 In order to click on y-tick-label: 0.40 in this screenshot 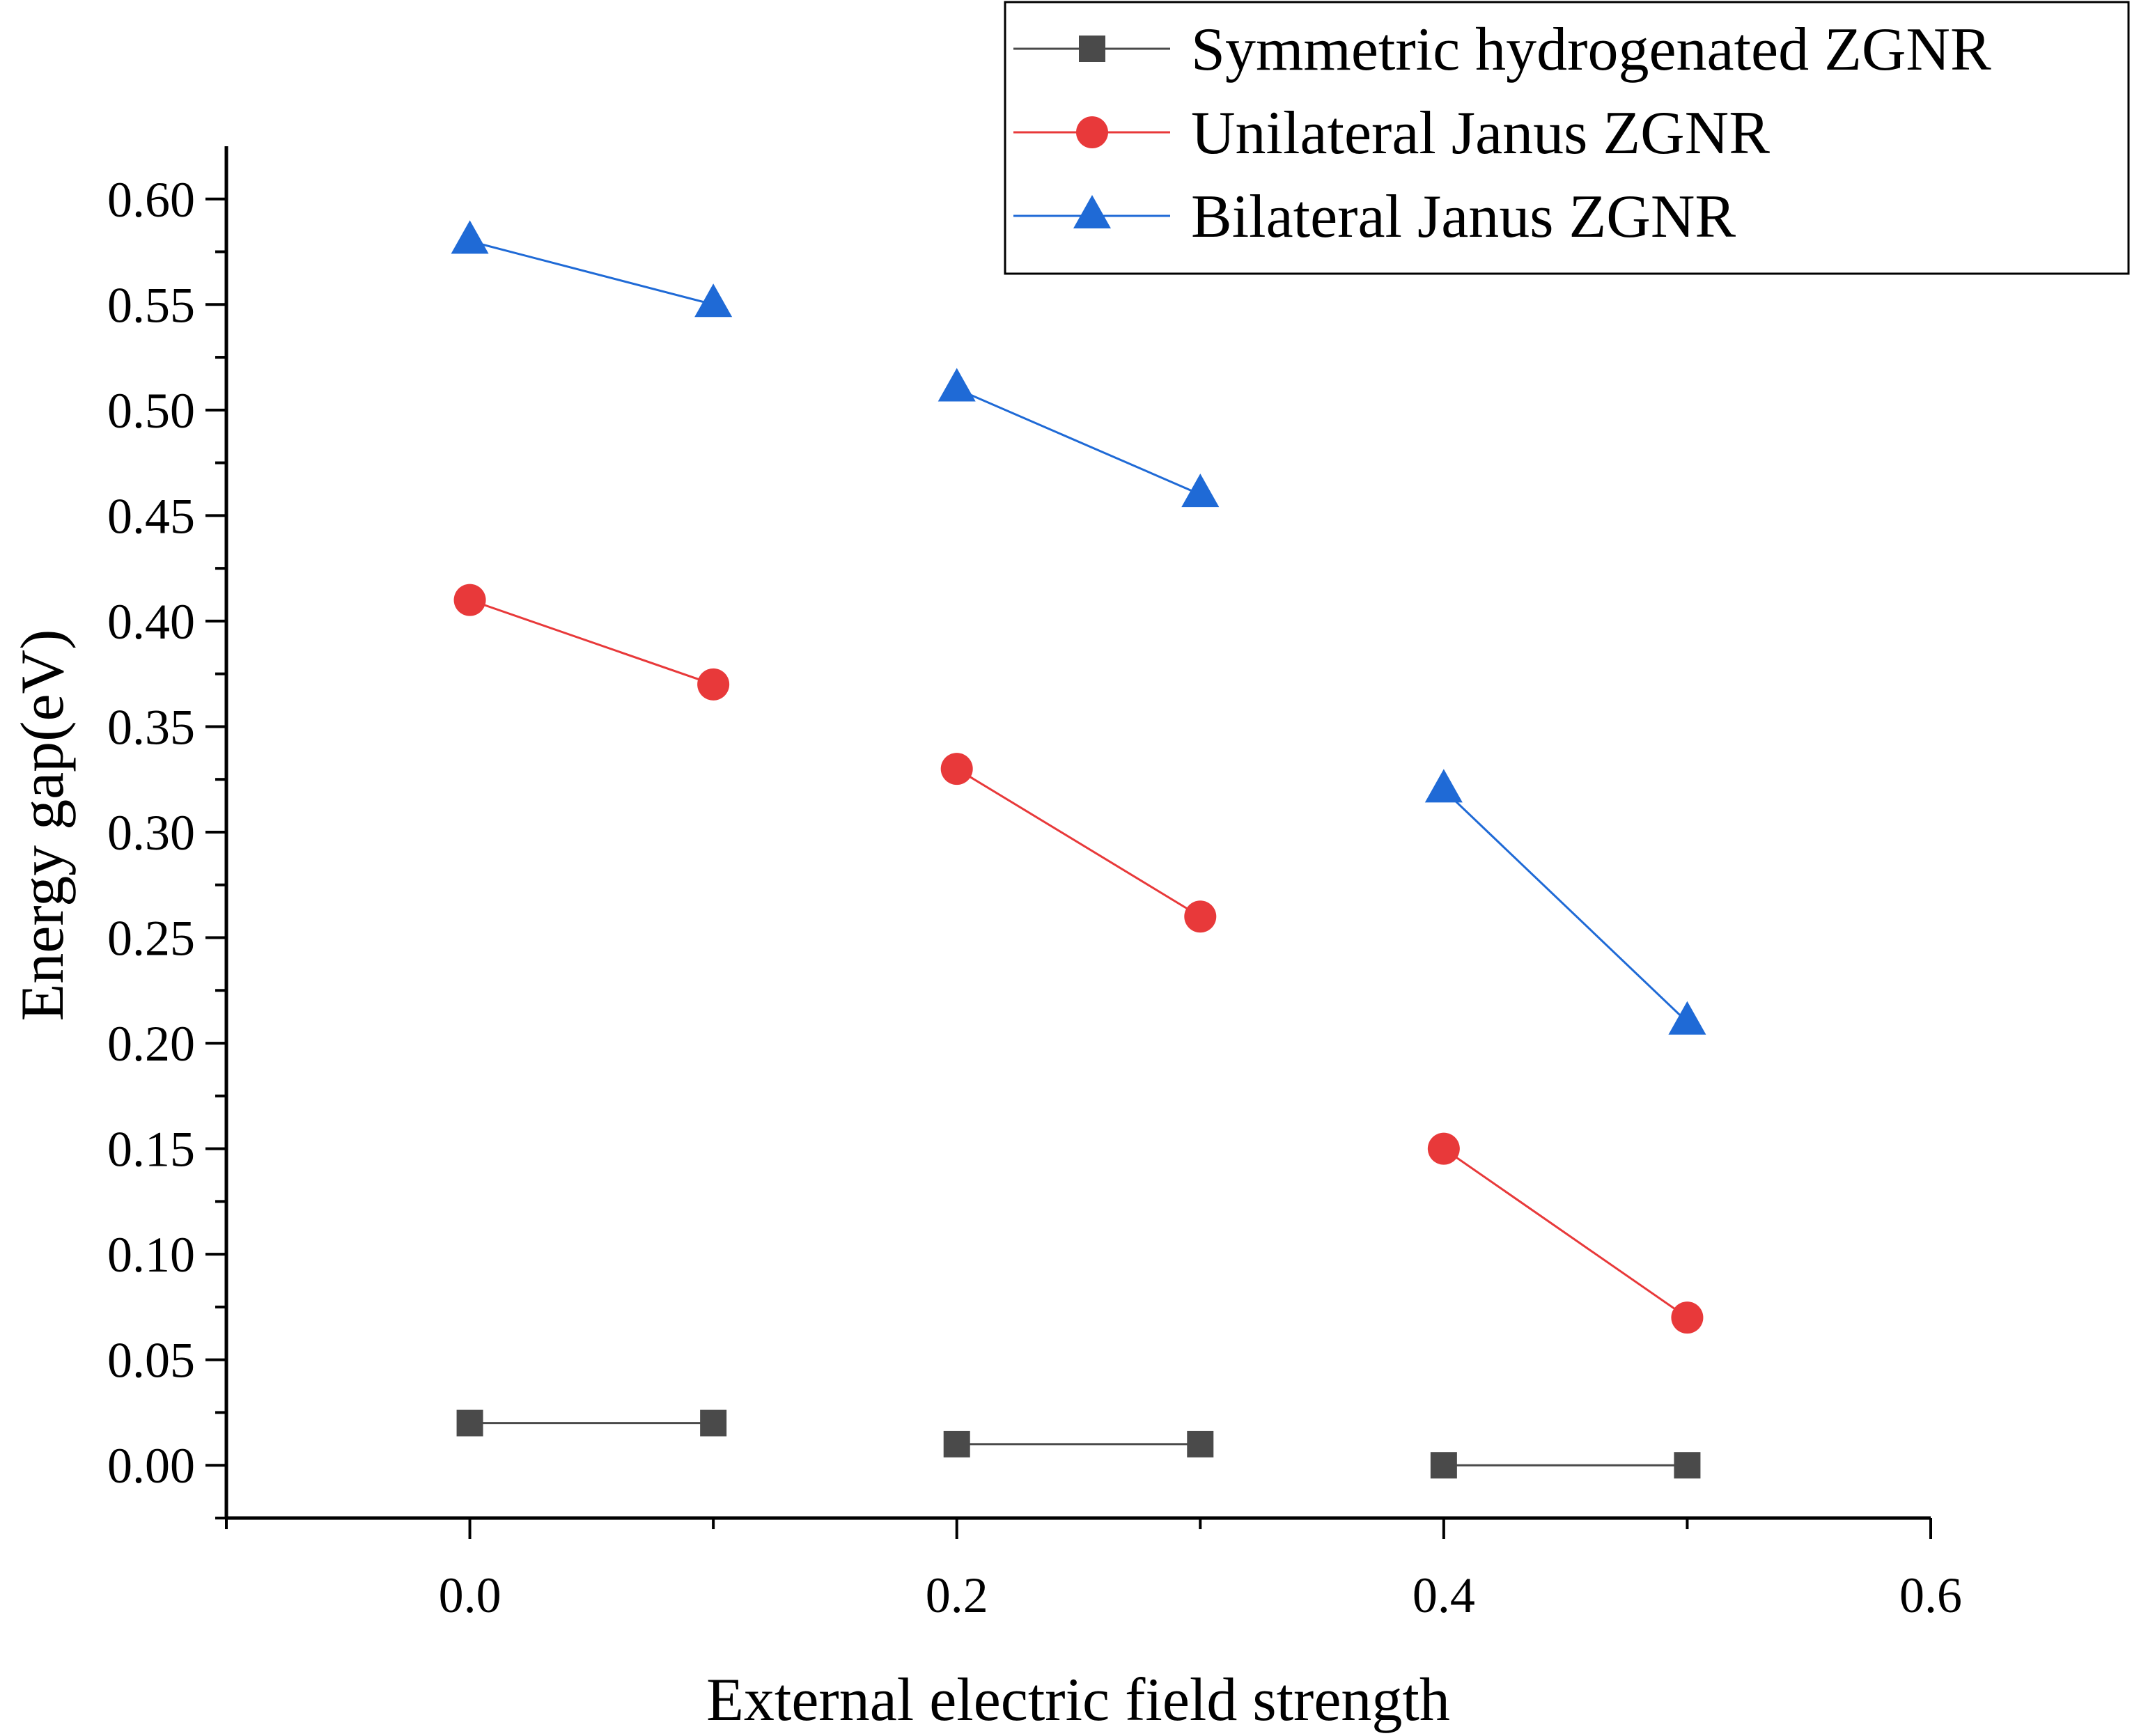, I will do `click(151, 622)`.